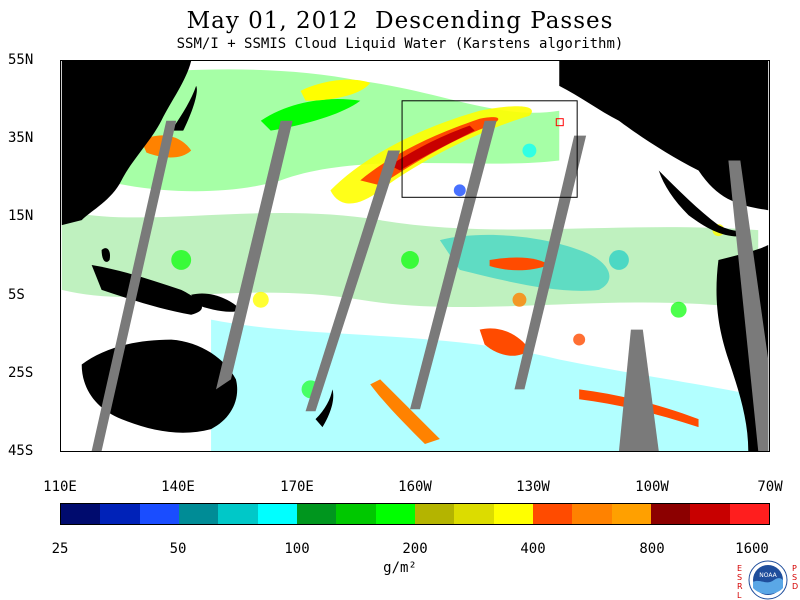  I want to click on noaa-logo: NOAA, so click(768, 580).